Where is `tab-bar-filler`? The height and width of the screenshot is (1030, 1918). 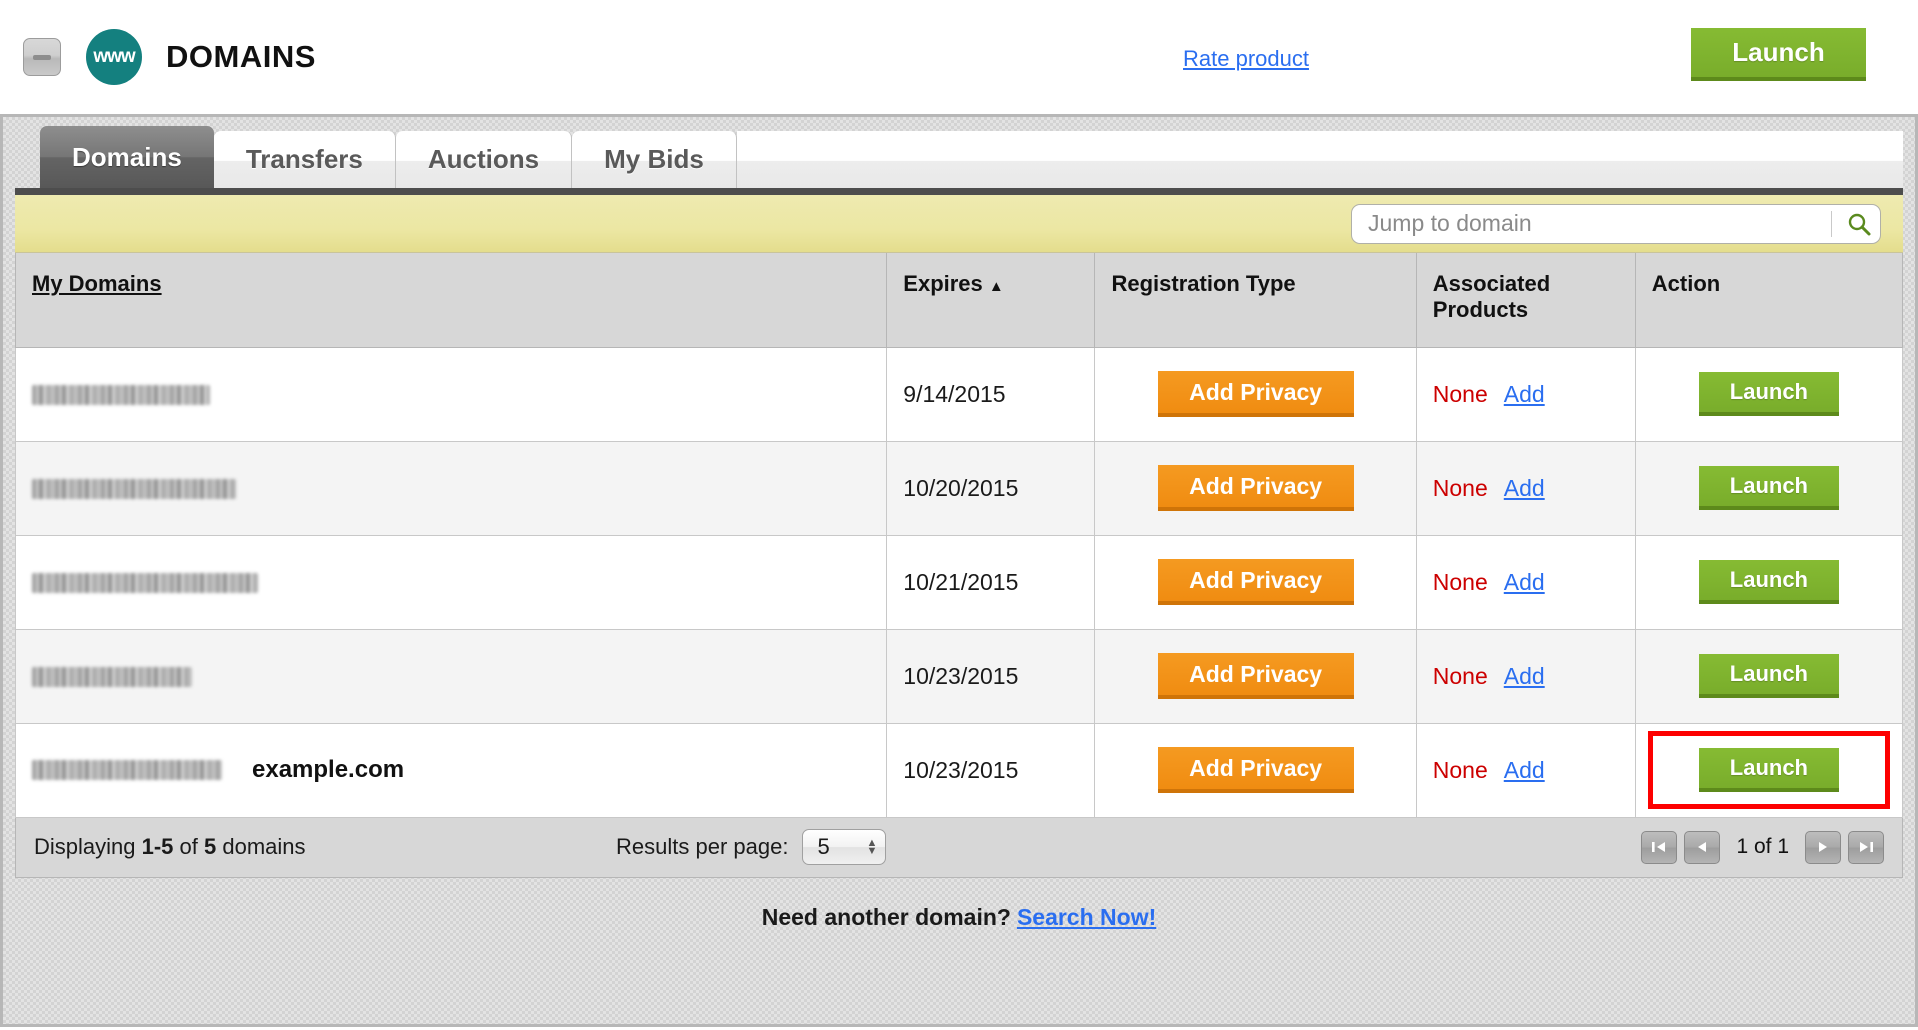 tab-bar-filler is located at coordinates (1319, 159).